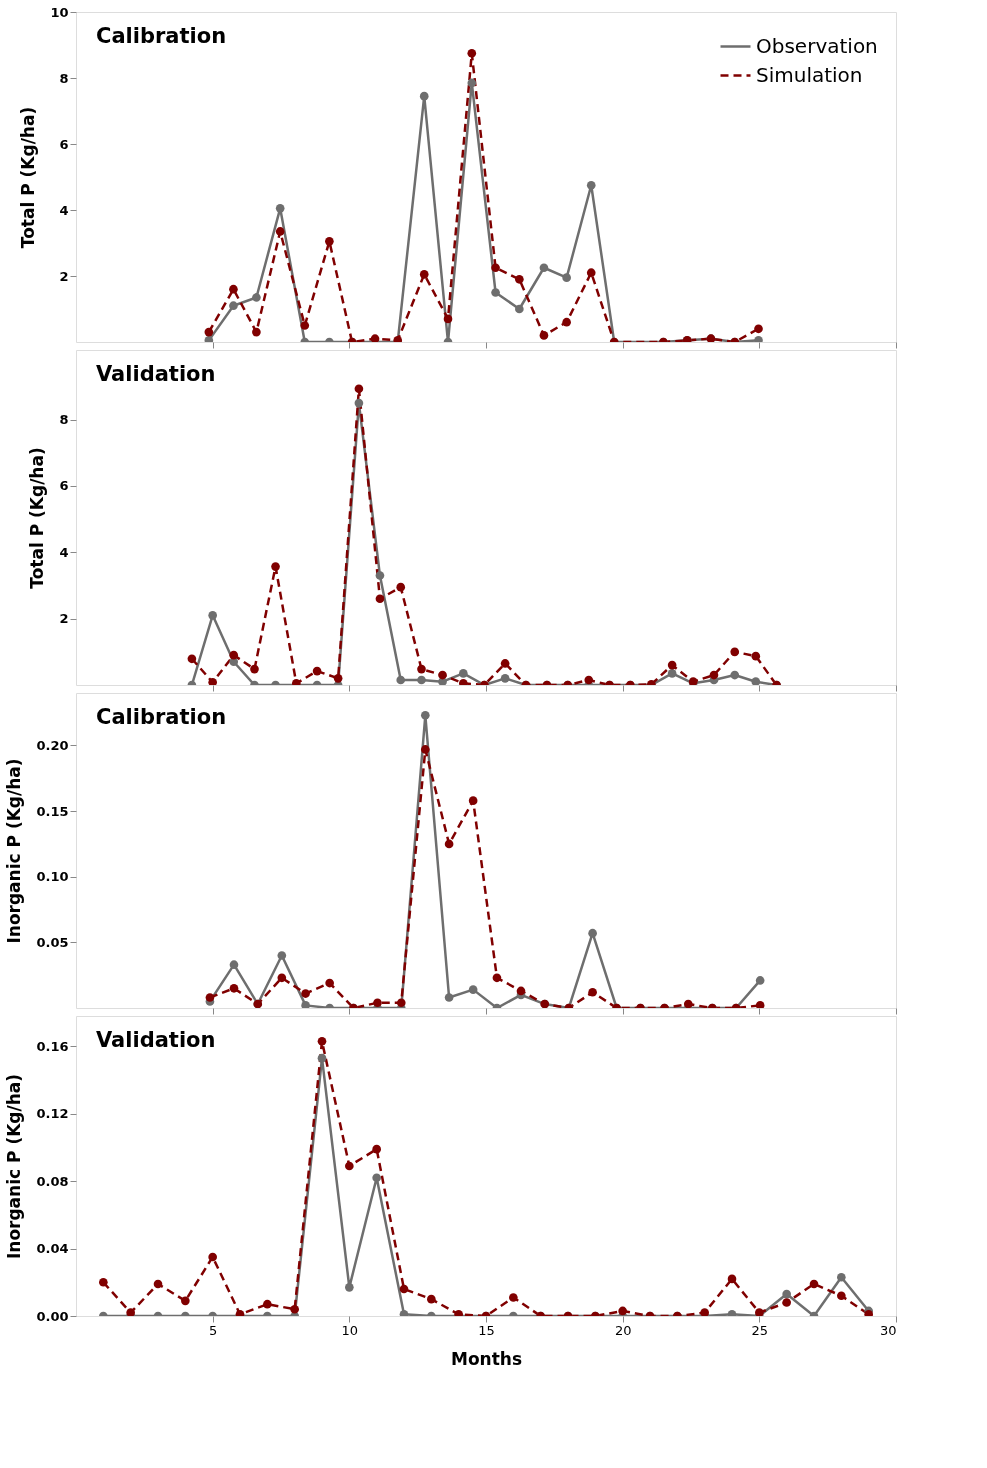 The image size is (987, 1468). Describe the element at coordinates (52, 1316) in the screenshot. I see `y-tick-label: 0.00` at that location.